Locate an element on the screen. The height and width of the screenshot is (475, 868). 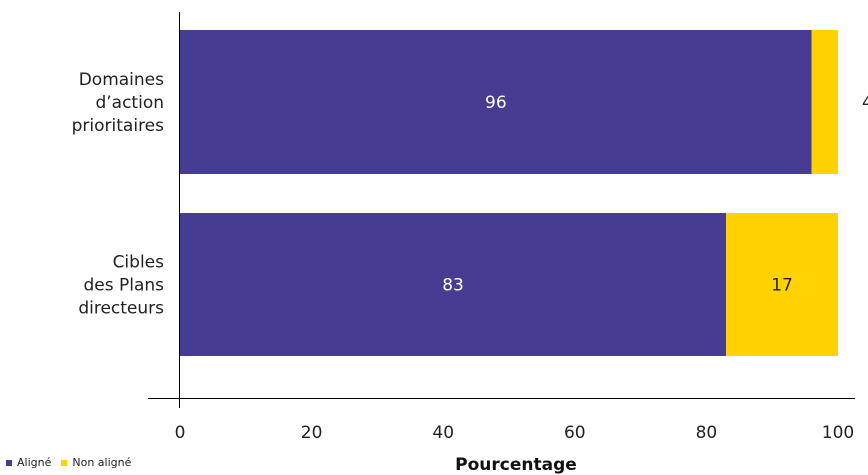
data-label-aligne-1: 96 is located at coordinates (496, 103).